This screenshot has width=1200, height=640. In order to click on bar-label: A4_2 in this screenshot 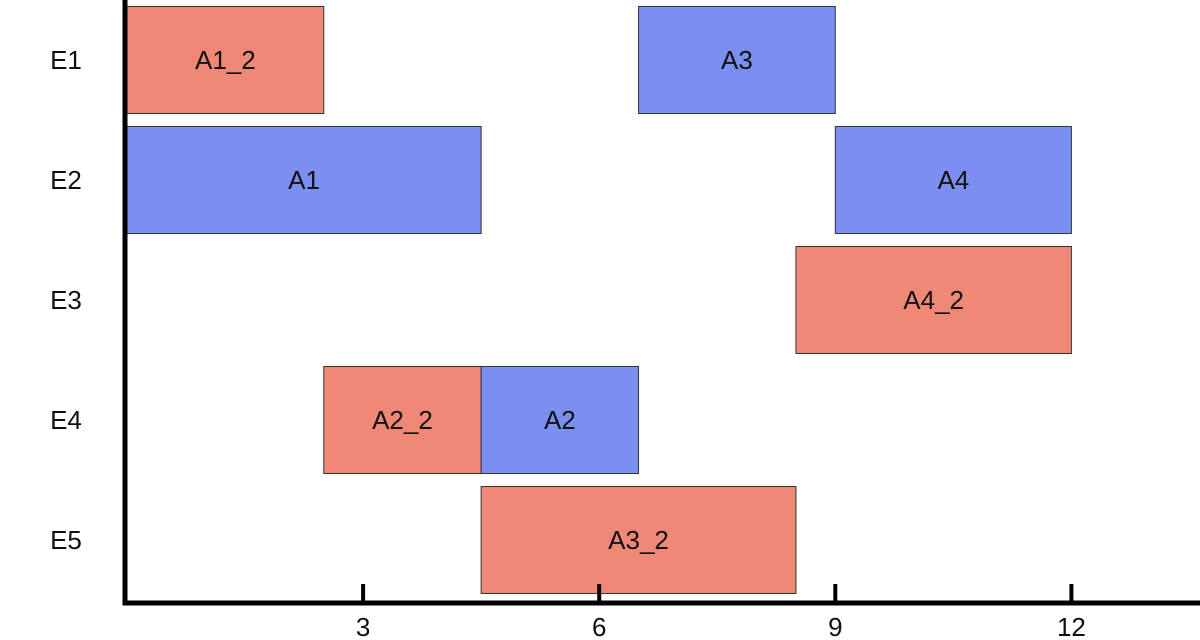, I will do `click(933, 300)`.